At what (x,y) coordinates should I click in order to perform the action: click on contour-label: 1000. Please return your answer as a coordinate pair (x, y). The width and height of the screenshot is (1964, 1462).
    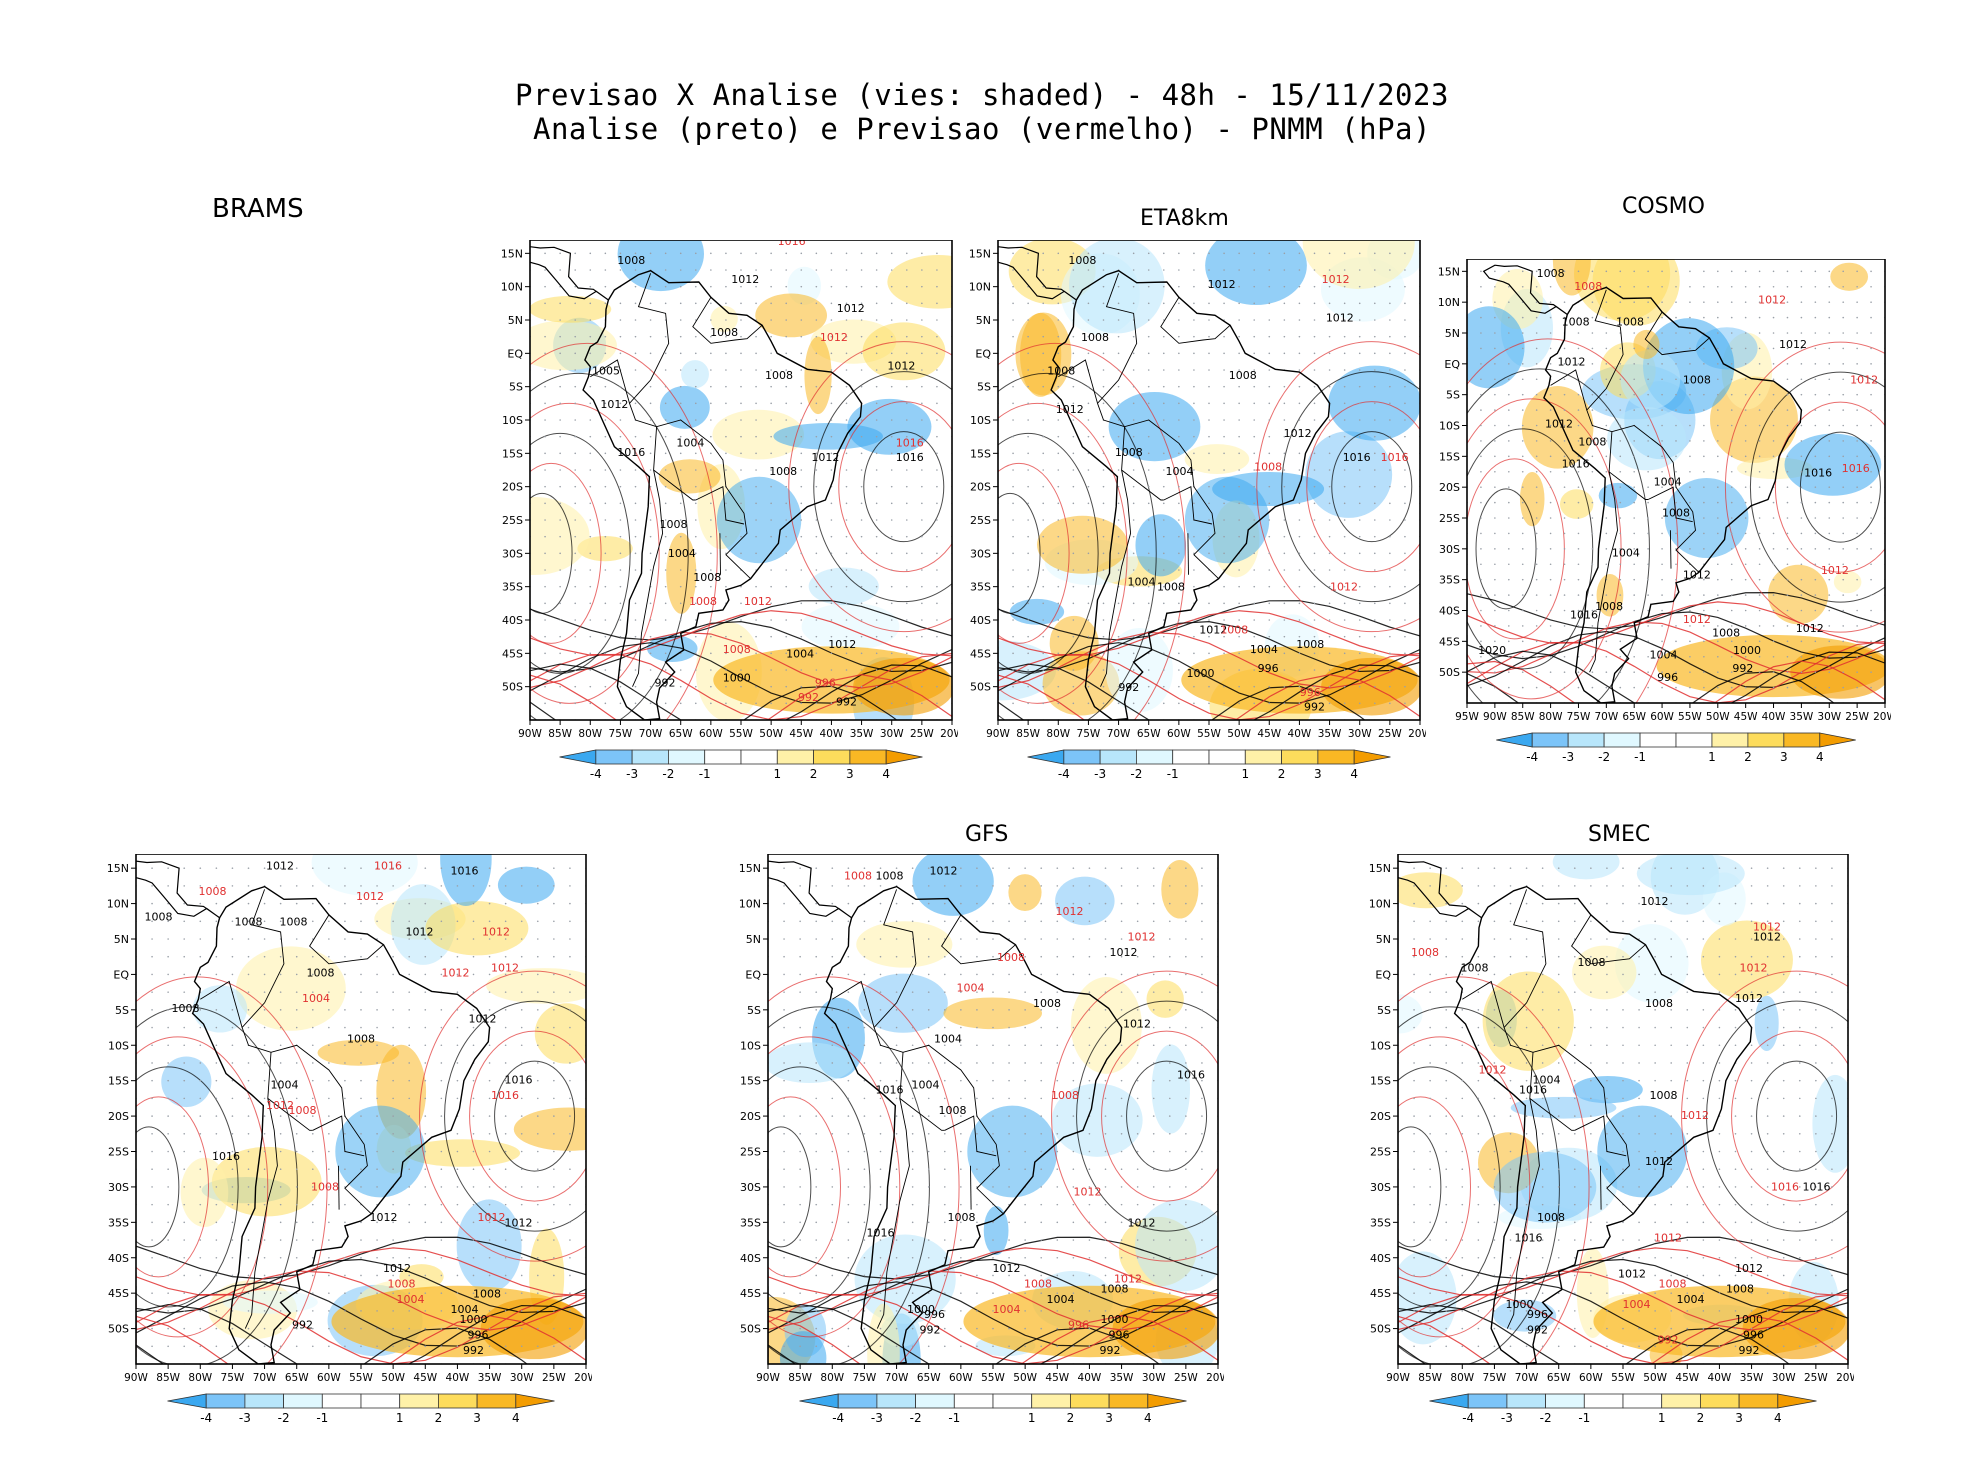
    Looking at the image, I should click on (1749, 1319).